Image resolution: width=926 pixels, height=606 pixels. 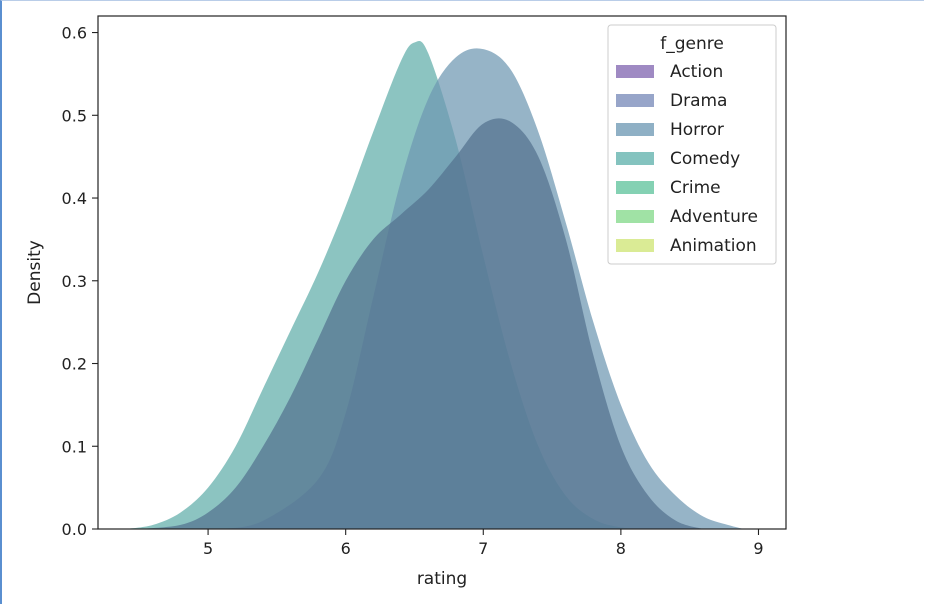 What do you see at coordinates (621, 548) in the screenshot?
I see `x-tick-label: 8` at bounding box center [621, 548].